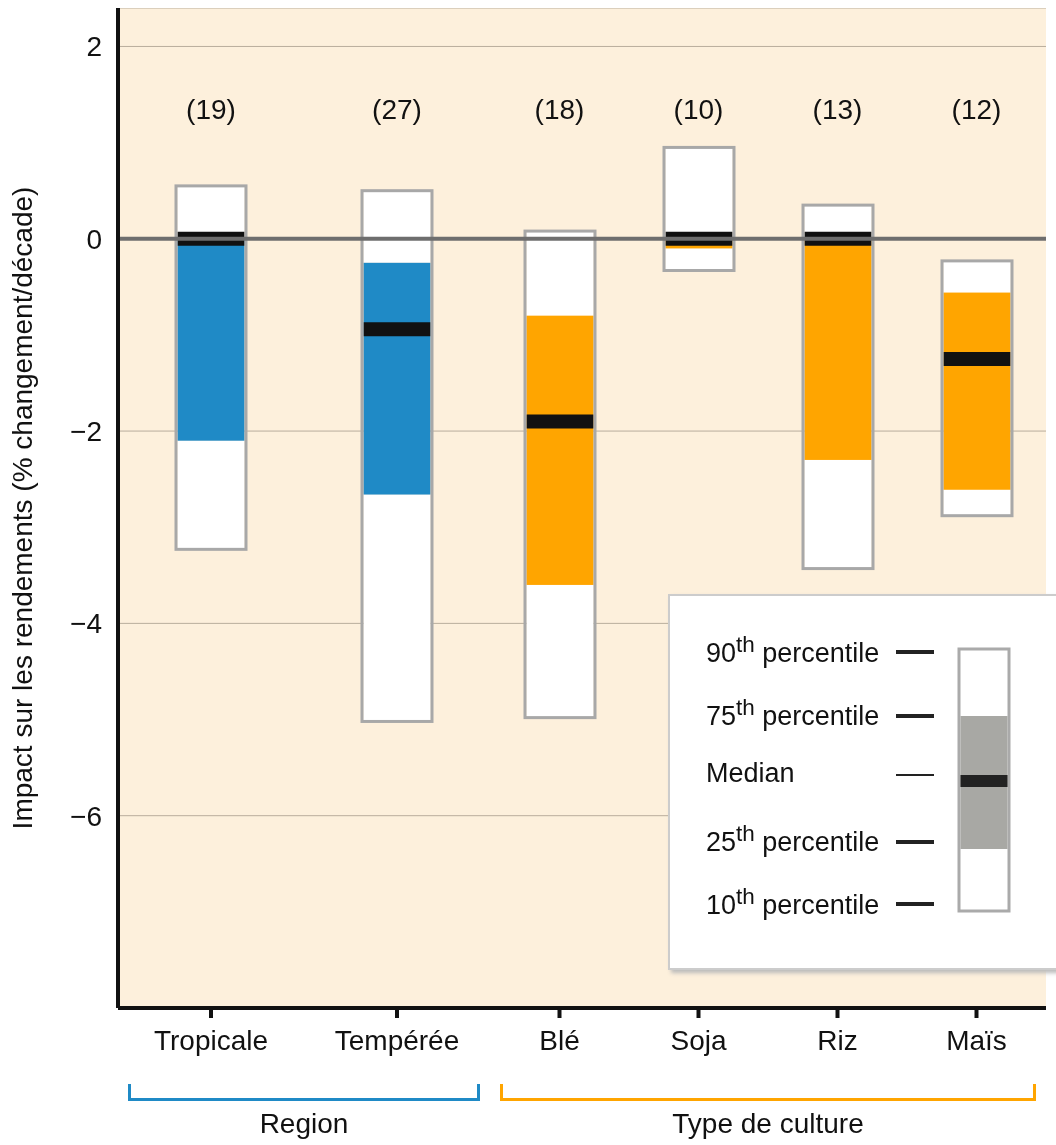 The image size is (1056, 1145). I want to click on annotation: (27), so click(397, 110).